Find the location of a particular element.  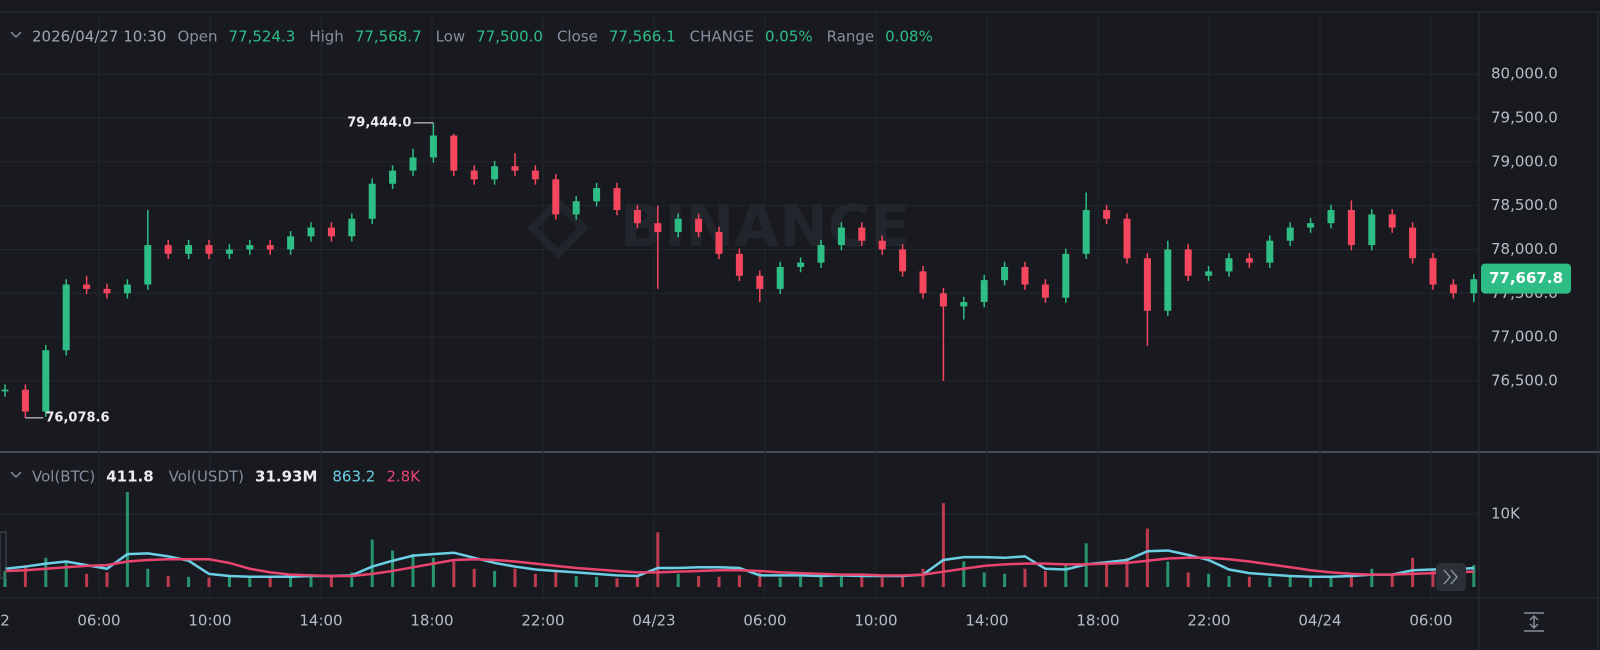

y-tick-label: 79,000.0 is located at coordinates (1524, 161).